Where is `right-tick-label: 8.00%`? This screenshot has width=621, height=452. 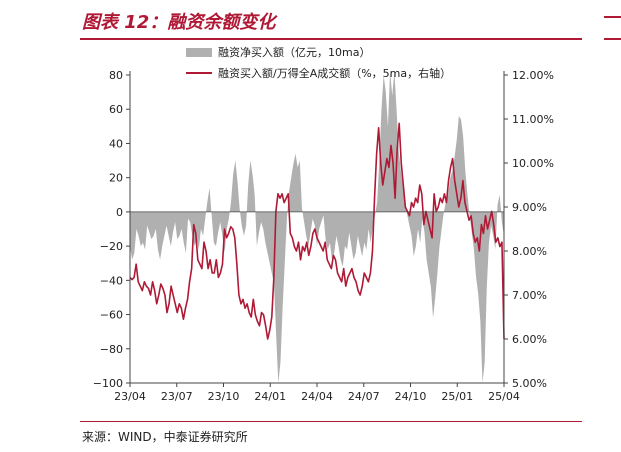 right-tick-label: 8.00% is located at coordinates (529, 251).